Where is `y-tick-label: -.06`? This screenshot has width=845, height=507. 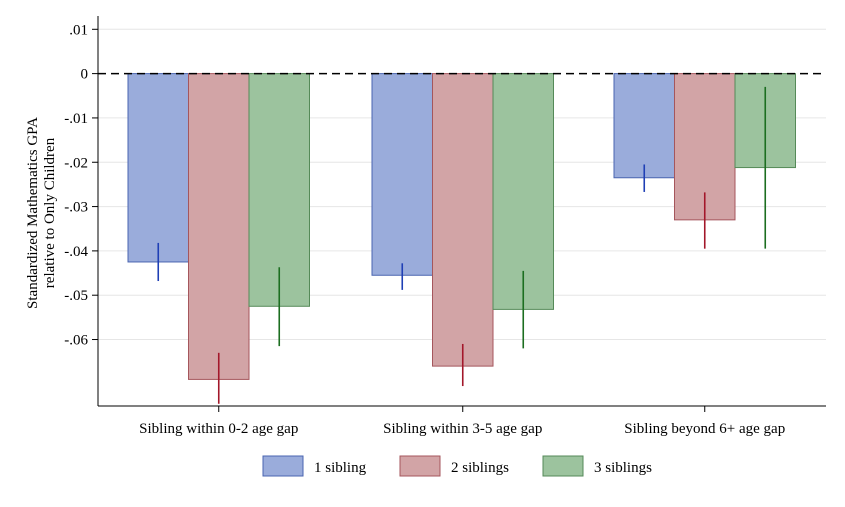 y-tick-label: -.06 is located at coordinates (76, 341).